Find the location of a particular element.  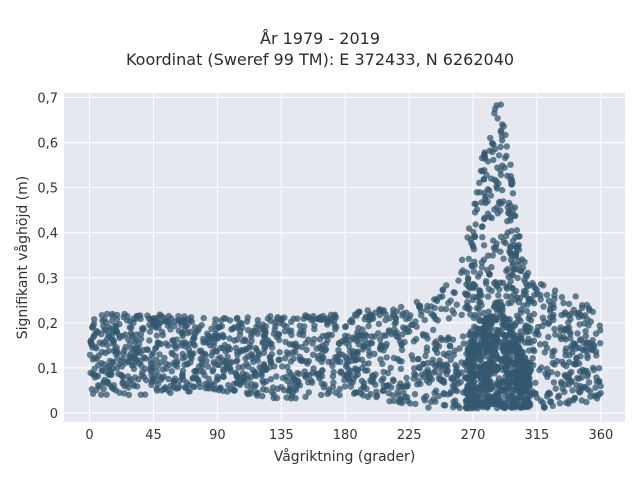

x-tick-label: 270 is located at coordinates (473, 435).